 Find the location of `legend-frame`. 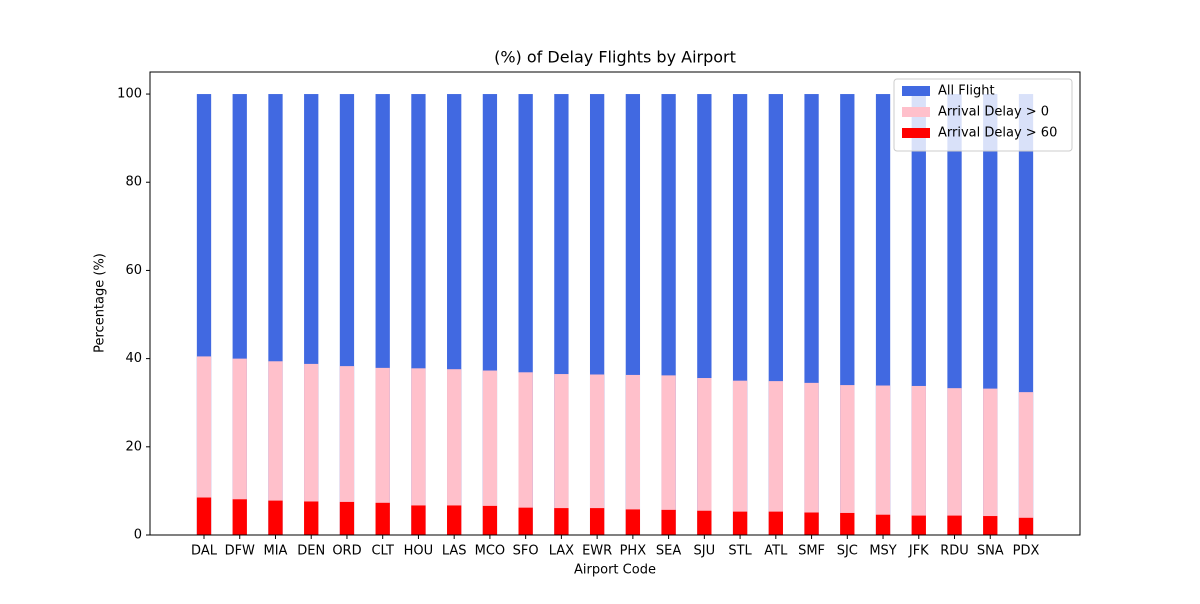

legend-frame is located at coordinates (983, 115).